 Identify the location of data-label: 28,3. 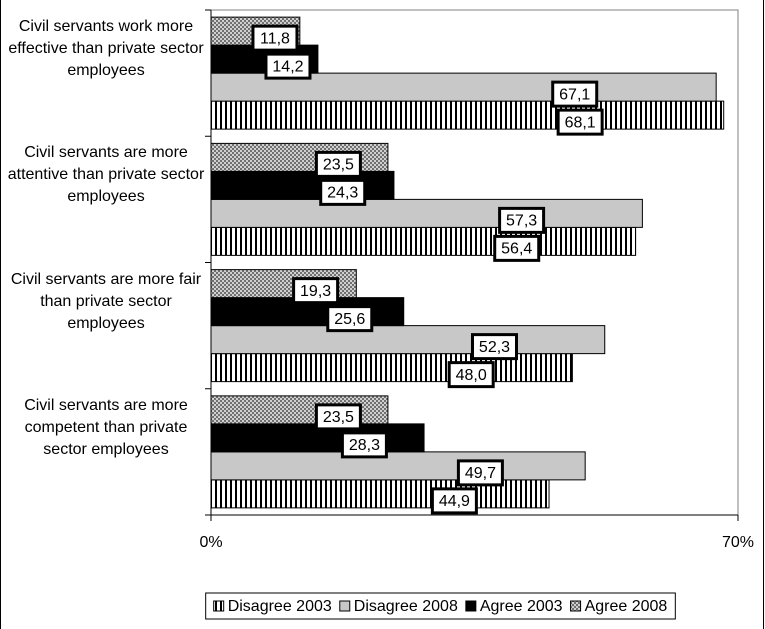
(364, 445).